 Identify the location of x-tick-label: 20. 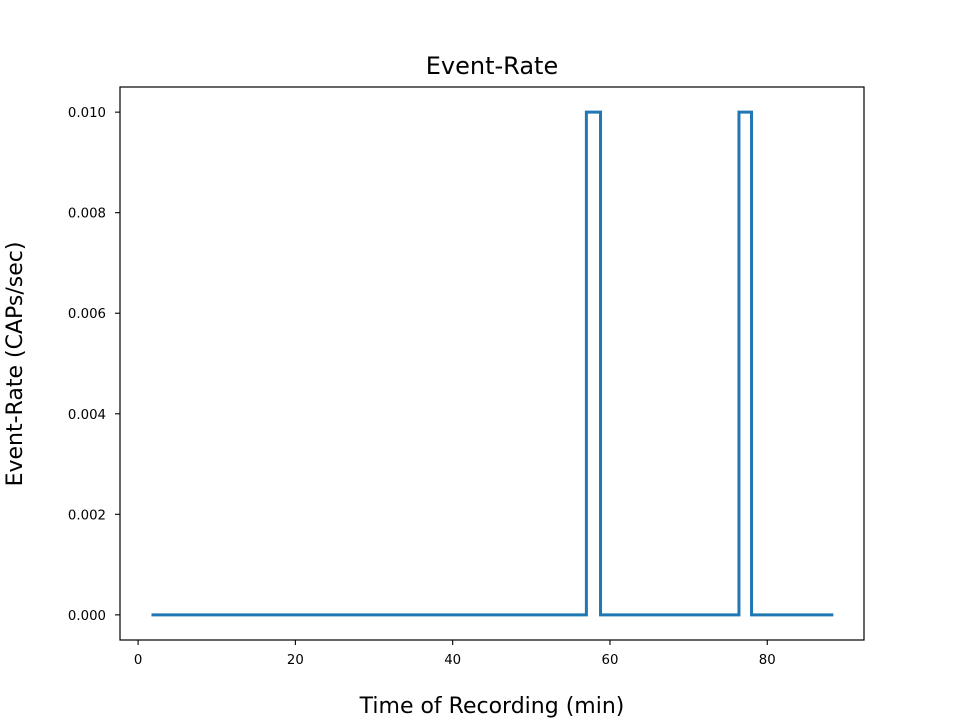
(295, 660).